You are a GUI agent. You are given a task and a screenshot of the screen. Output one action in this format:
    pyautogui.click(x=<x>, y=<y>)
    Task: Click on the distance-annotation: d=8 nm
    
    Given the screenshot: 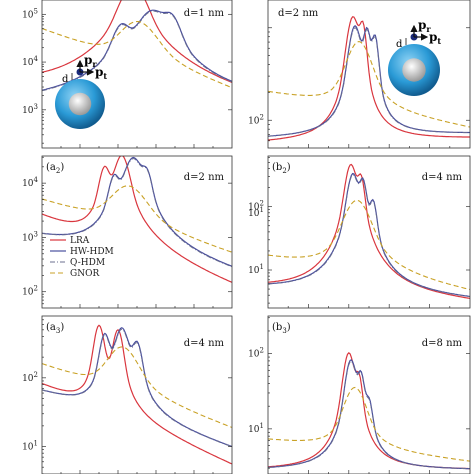 What is the action you would take?
    pyautogui.click(x=442, y=343)
    